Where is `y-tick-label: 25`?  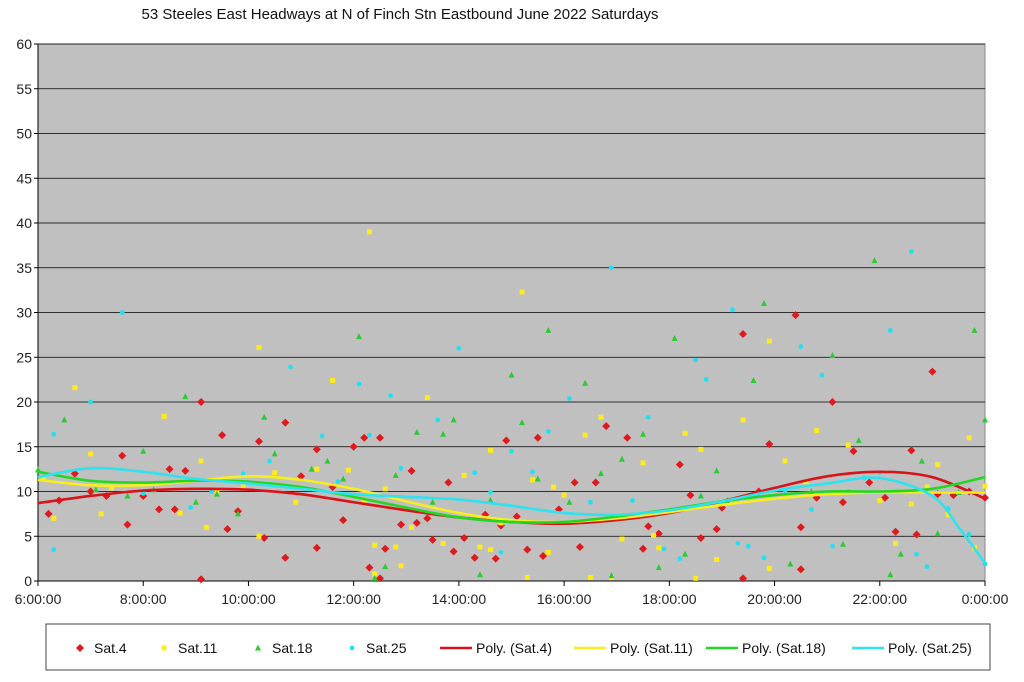
y-tick-label: 25 is located at coordinates (24, 357).